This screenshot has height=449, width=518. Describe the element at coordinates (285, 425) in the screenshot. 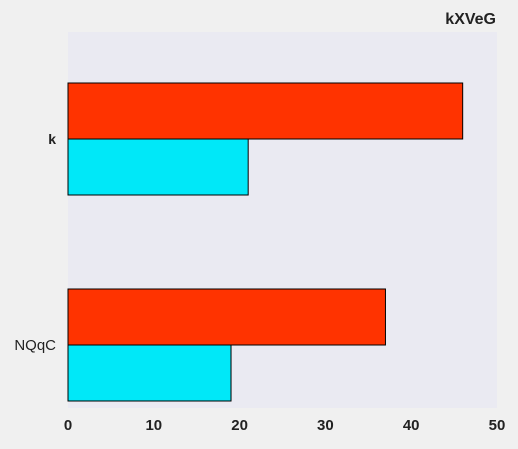

I see `x-axis-ticks: 0 10 20 30 40 50` at that location.